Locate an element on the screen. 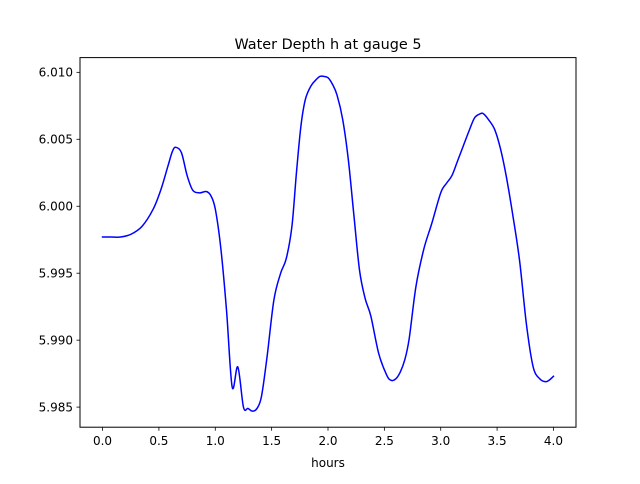  x-axis-ticks: 0.0 0.5 1.0 1.5 2.0 2.5 3.0 3.5 4.0 is located at coordinates (328, 437).